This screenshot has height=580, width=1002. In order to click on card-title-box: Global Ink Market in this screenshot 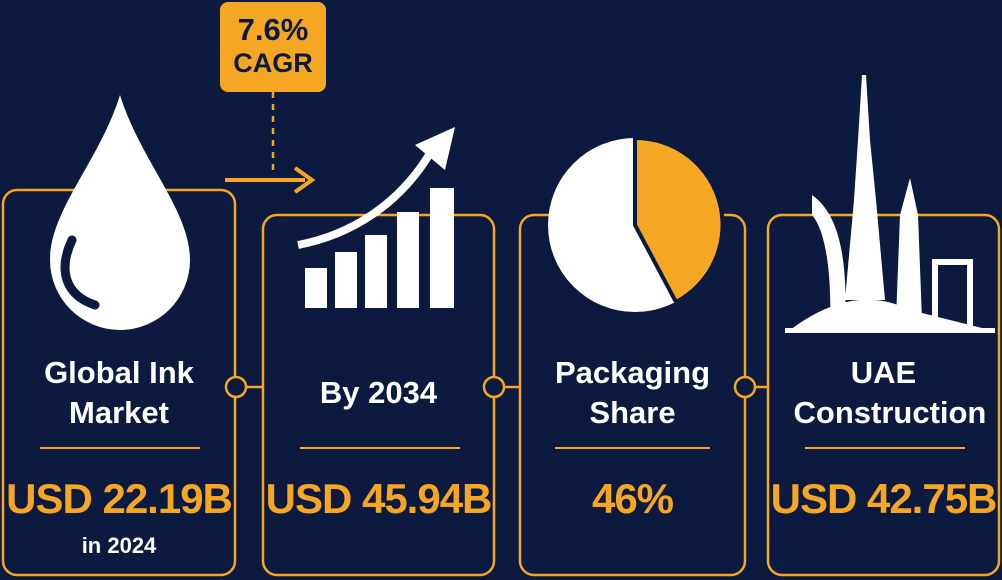, I will do `click(119, 393)`.